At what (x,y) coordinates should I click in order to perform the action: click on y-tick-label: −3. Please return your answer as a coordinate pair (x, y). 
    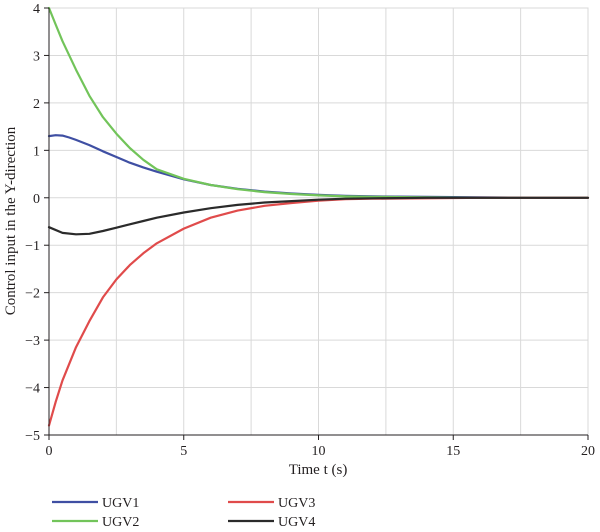
    Looking at the image, I should click on (32, 341).